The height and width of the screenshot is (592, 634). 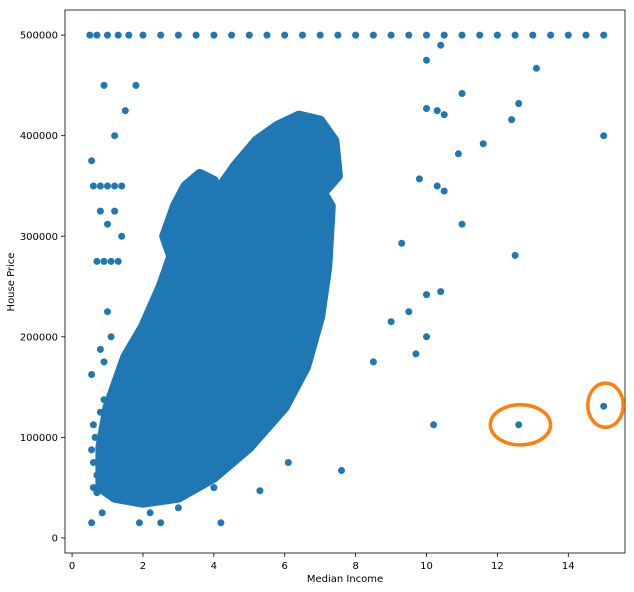 I want to click on x-tick-label: 10, so click(x=426, y=566).